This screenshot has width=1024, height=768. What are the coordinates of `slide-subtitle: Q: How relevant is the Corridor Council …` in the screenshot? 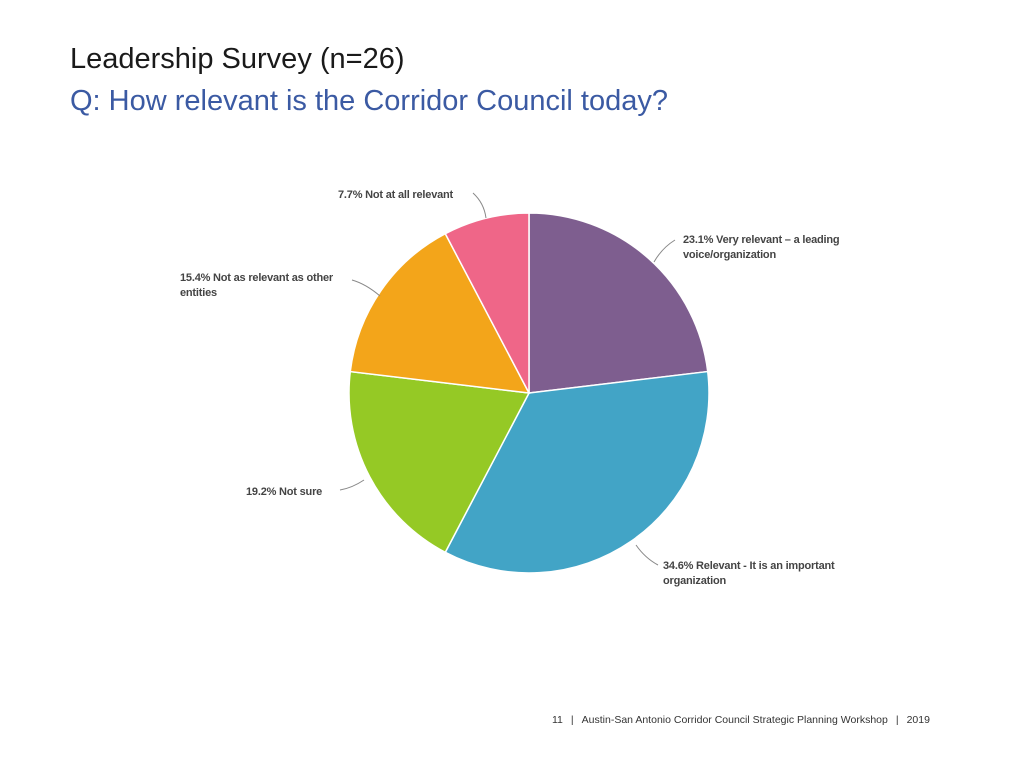 It's located at (369, 101).